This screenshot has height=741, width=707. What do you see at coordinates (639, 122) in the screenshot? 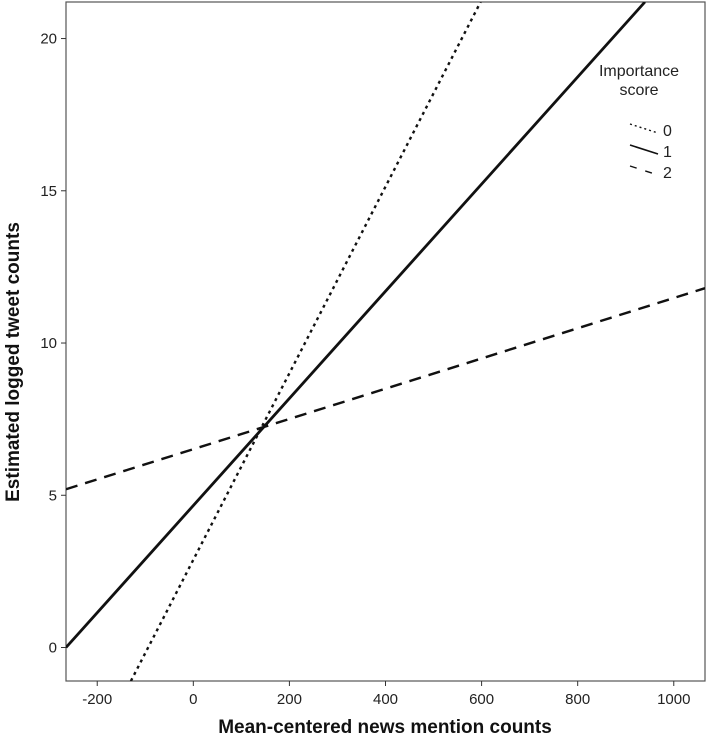
I see `legend: Importance score 0 1 2` at bounding box center [639, 122].